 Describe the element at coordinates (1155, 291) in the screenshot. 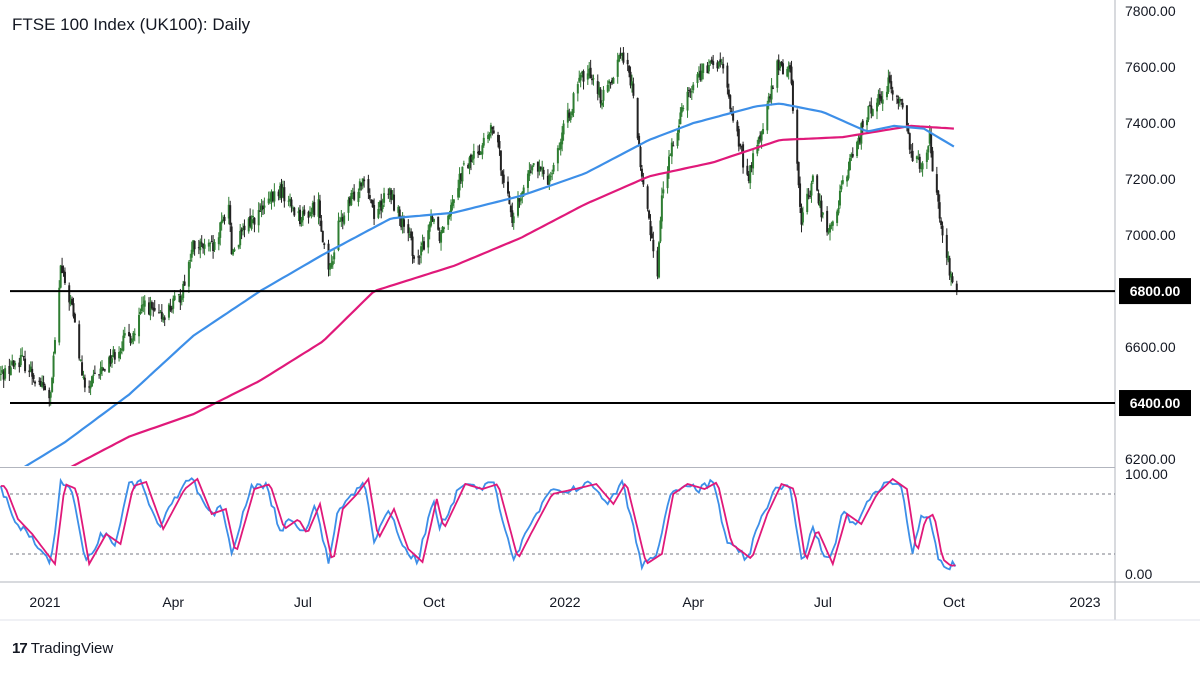

I see `horizontal-level-label-bg` at that location.